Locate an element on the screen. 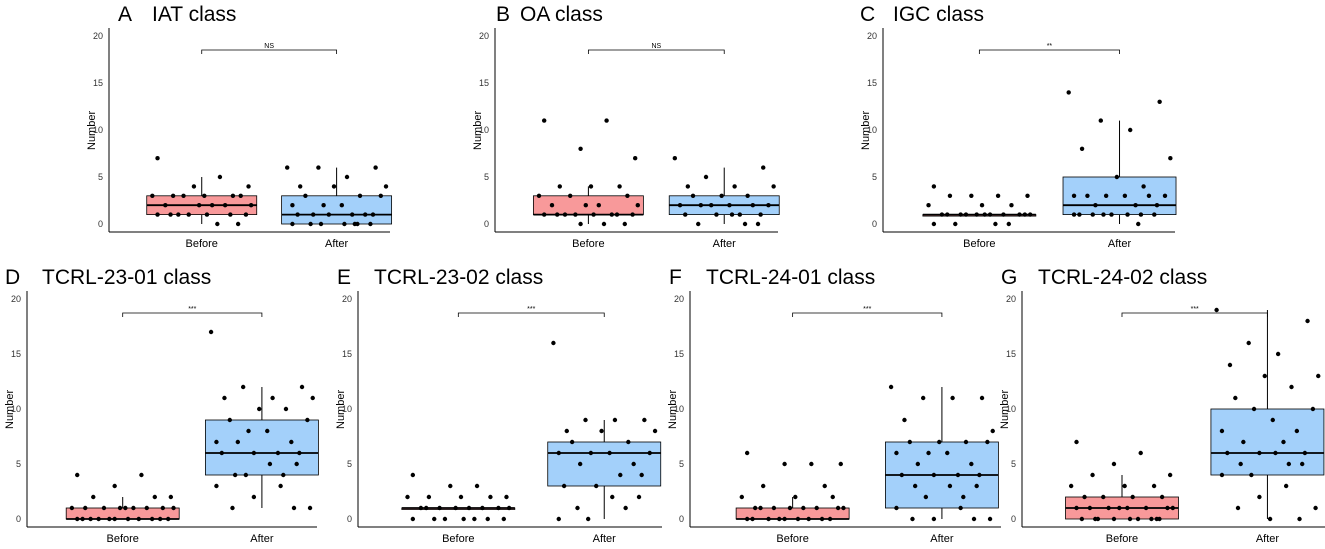 This screenshot has height=549, width=1325. y-tick-label: 0 is located at coordinates (874, 224).